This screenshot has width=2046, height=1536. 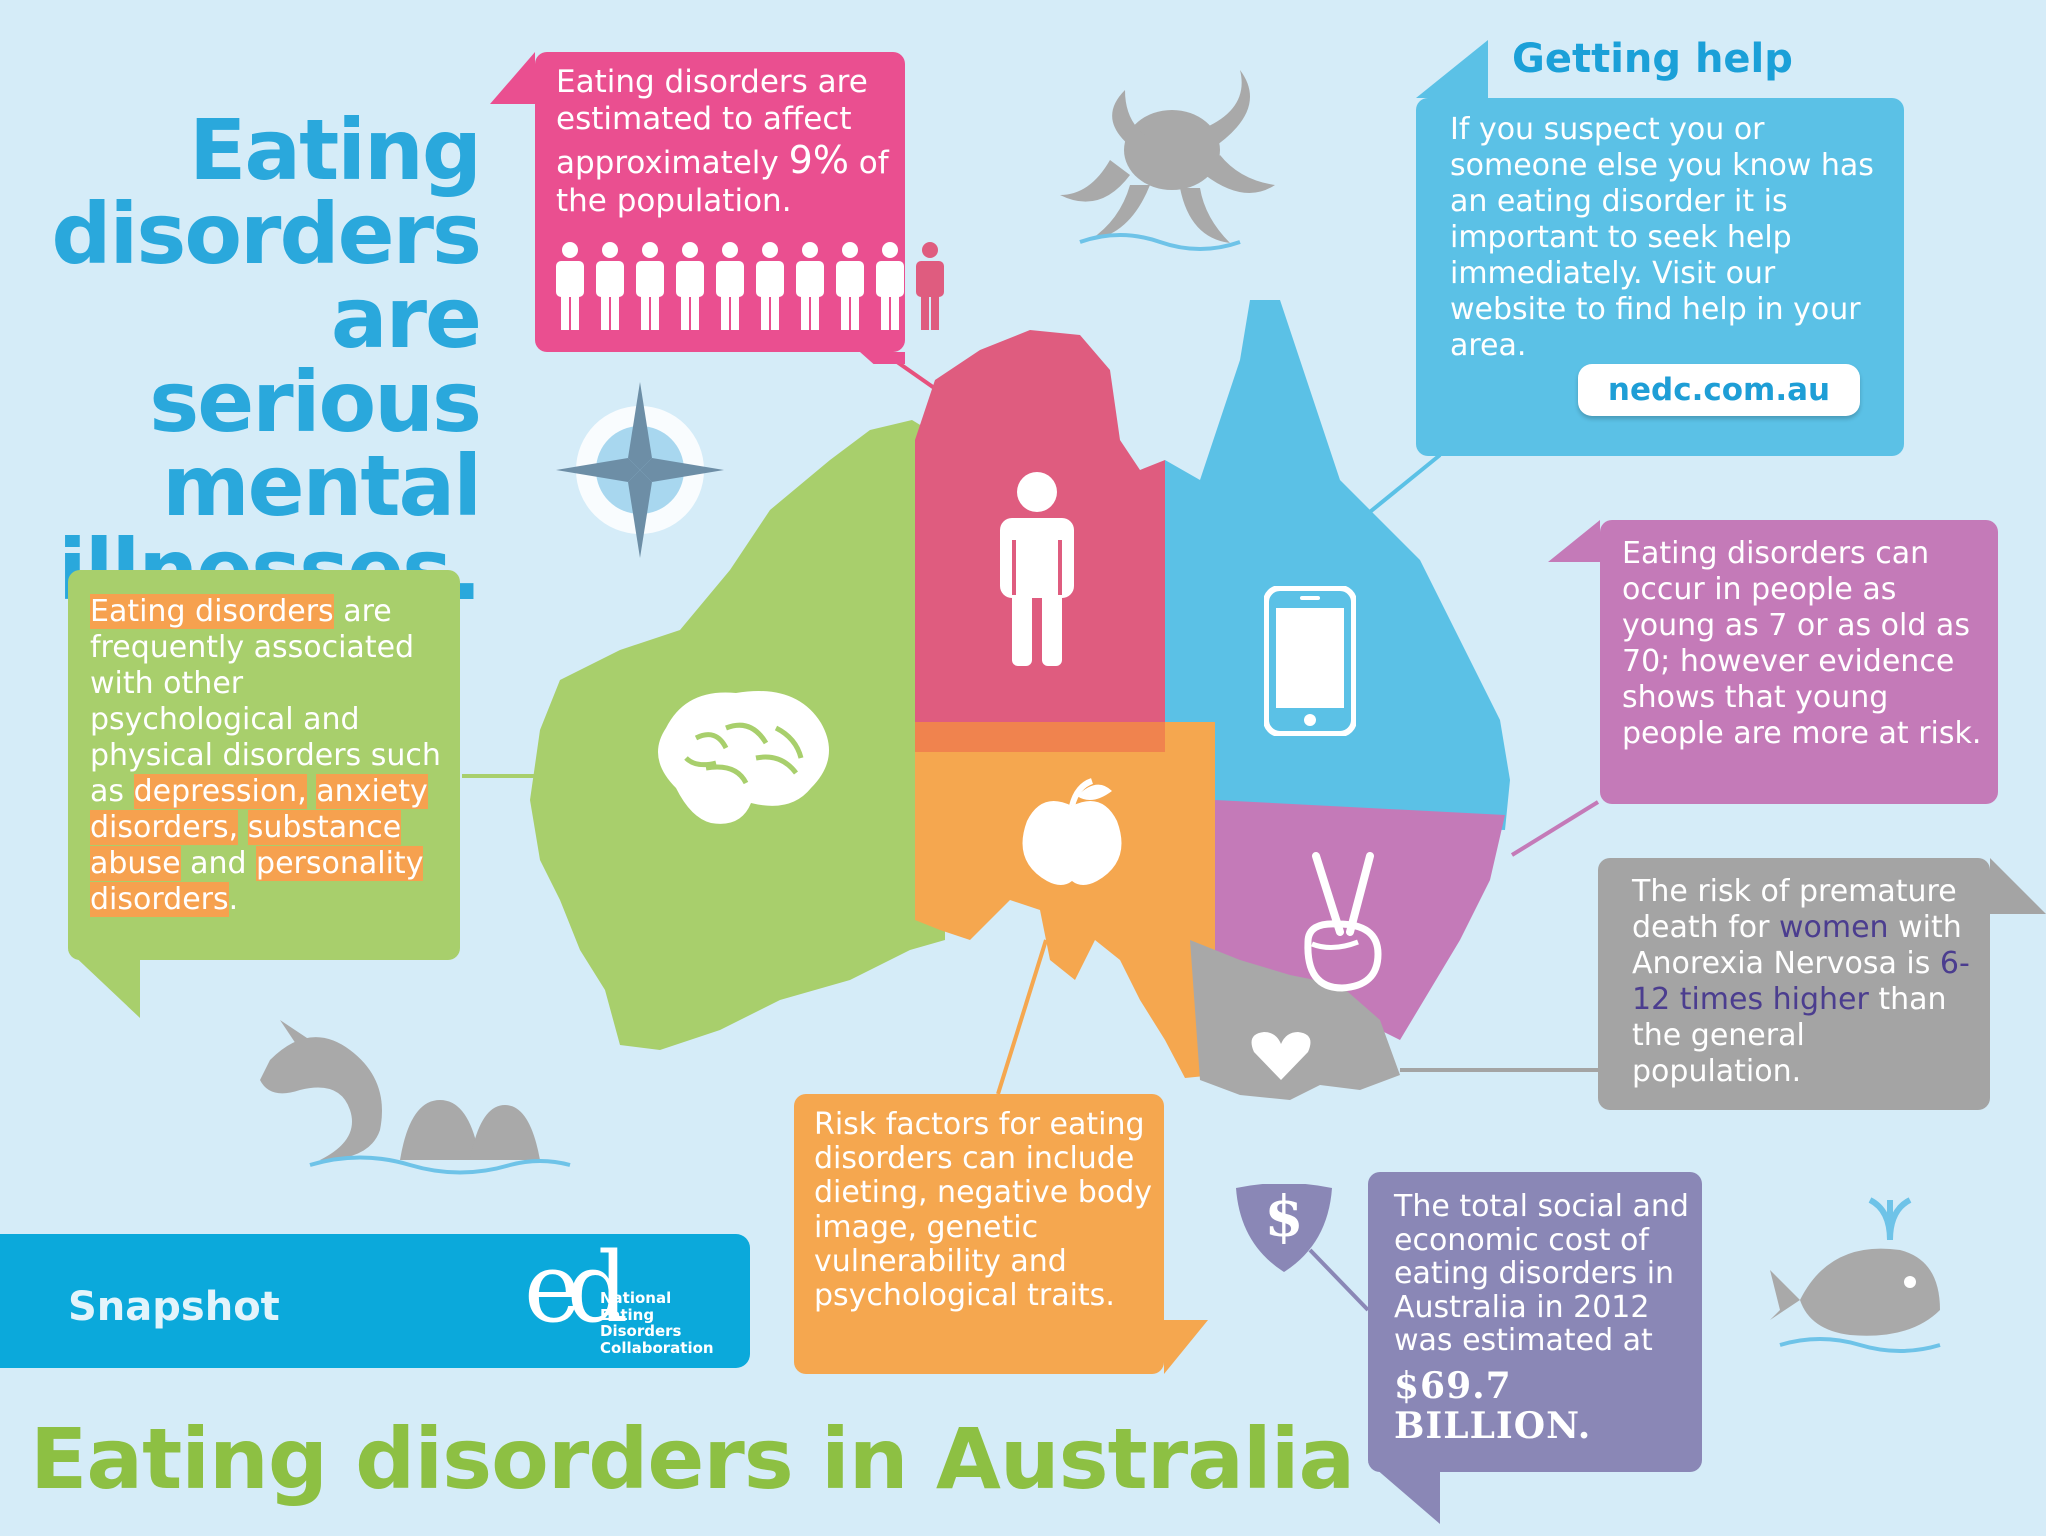 What do you see at coordinates (415, 1097) in the screenshot?
I see `sea-serpent-icon` at bounding box center [415, 1097].